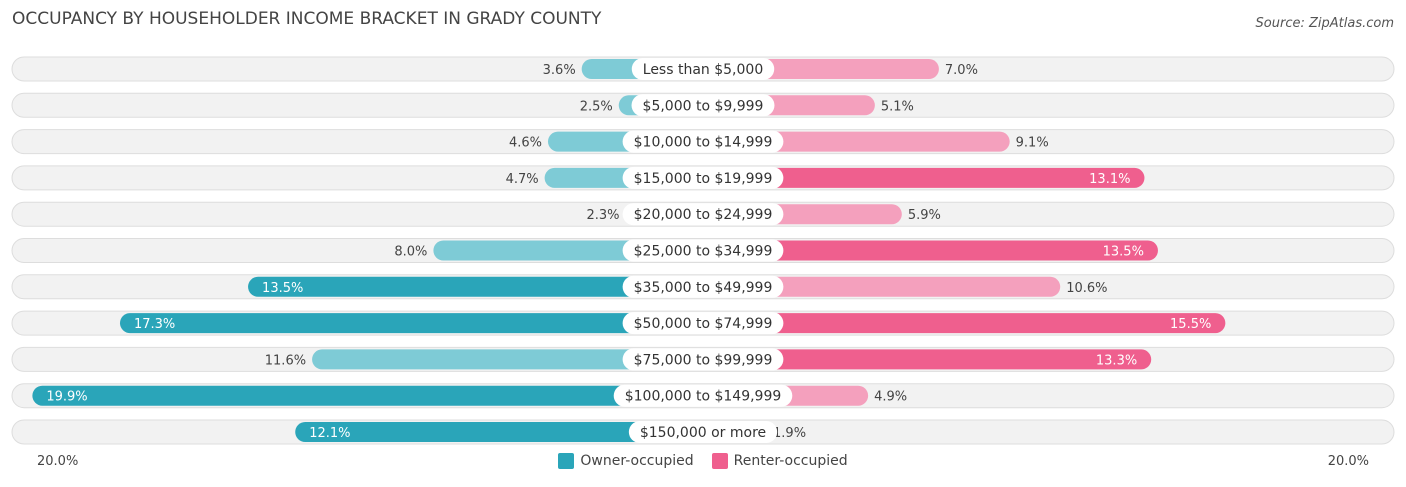 The image size is (1406, 487). I want to click on renter-value-label: 9.1%, so click(1032, 143).